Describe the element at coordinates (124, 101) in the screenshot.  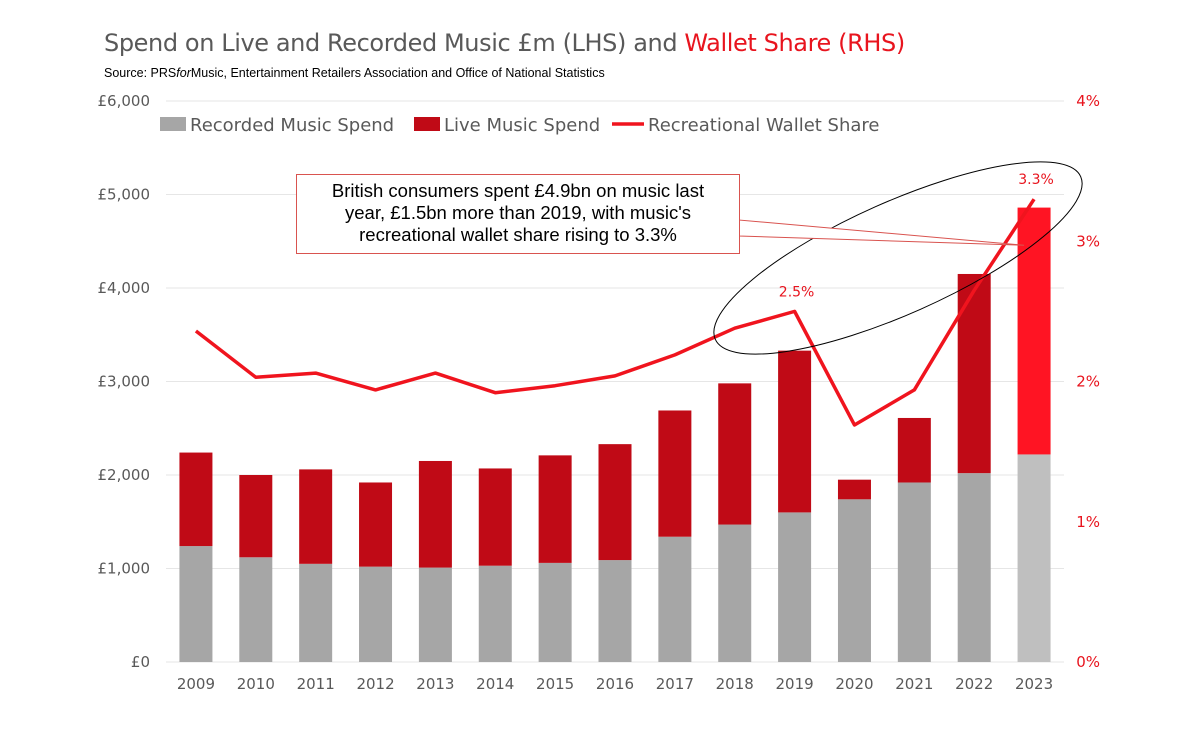
I see `y-tick-label: £6,000` at that location.